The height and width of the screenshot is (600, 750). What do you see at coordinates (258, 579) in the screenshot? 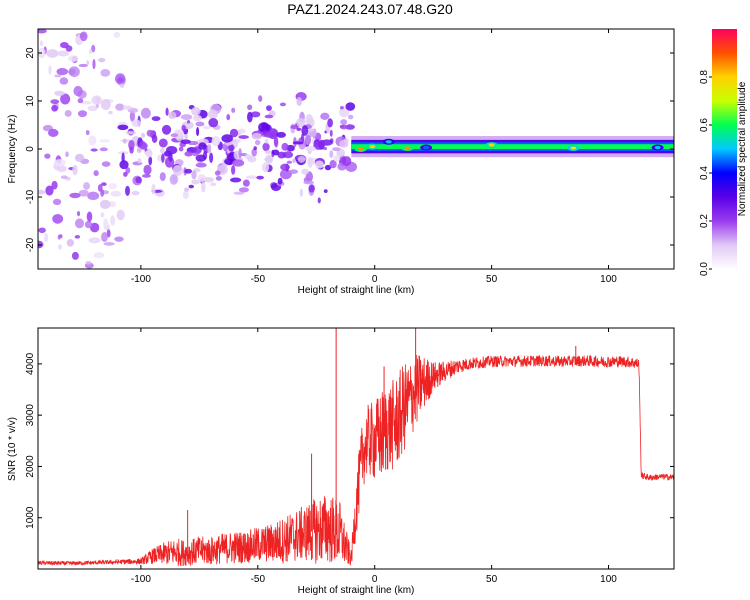
I see `x-tick-label: -50` at bounding box center [258, 579].